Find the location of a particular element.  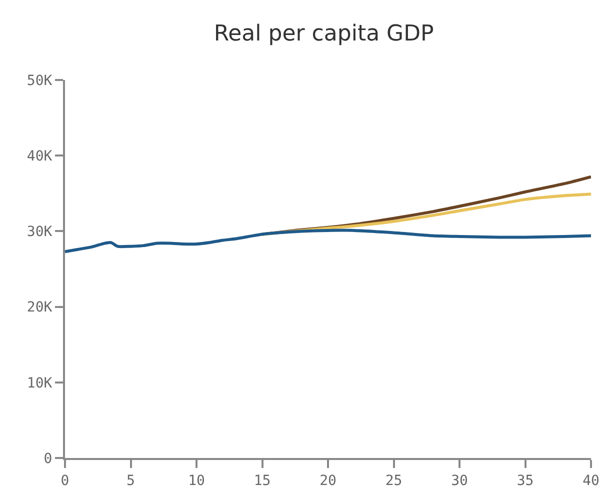

line-series is located at coordinates (328, 241).